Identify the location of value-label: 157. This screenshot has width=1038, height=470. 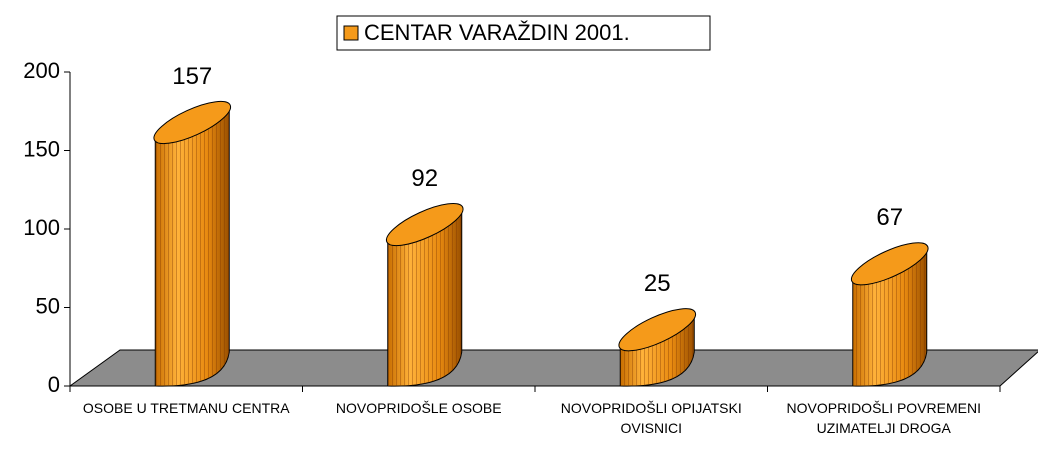
(192, 76).